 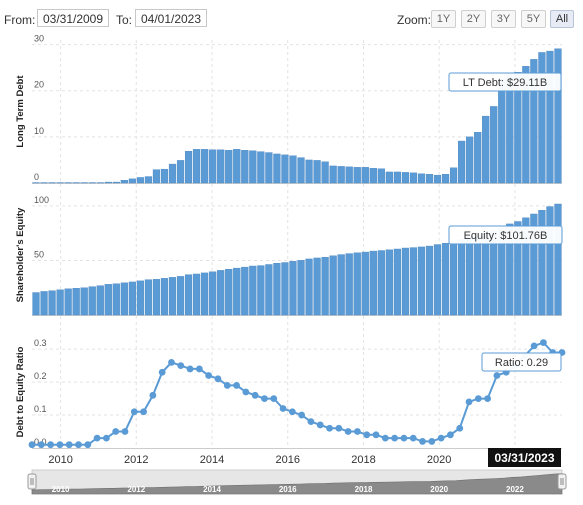 What do you see at coordinates (212, 489) in the screenshot?
I see `navigator-year-label: 2014` at bounding box center [212, 489].